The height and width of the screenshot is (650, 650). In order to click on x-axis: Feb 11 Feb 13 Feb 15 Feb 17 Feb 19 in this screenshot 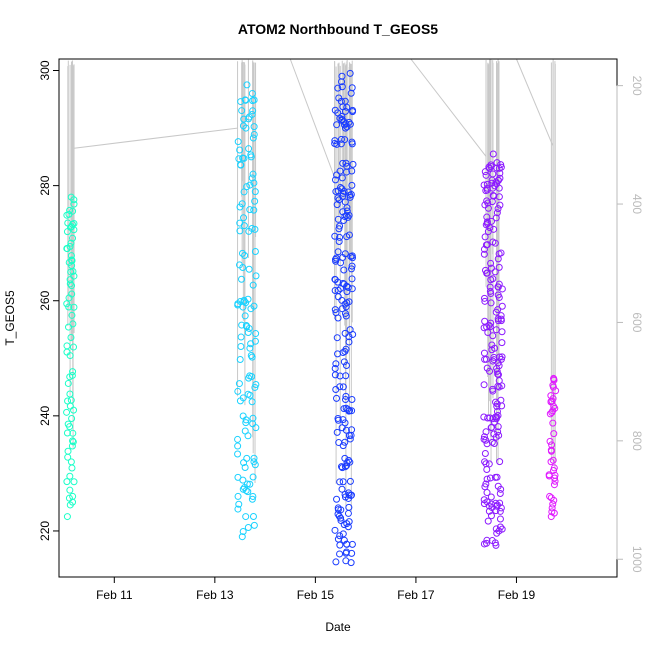, I will do `click(315, 589)`.